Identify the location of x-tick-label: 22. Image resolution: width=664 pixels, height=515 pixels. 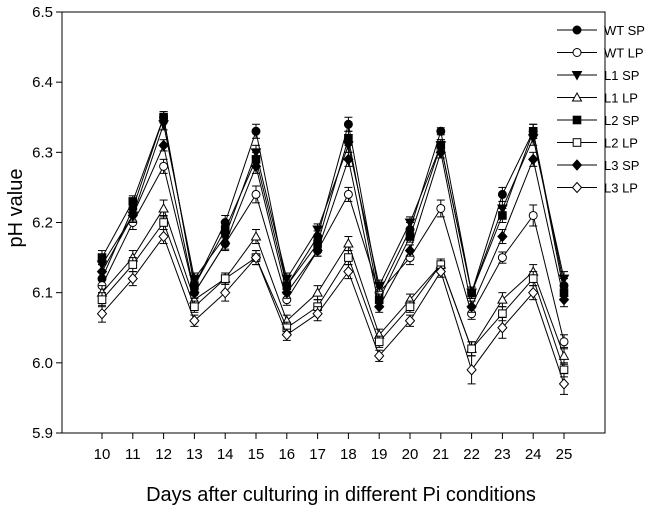
(471, 454).